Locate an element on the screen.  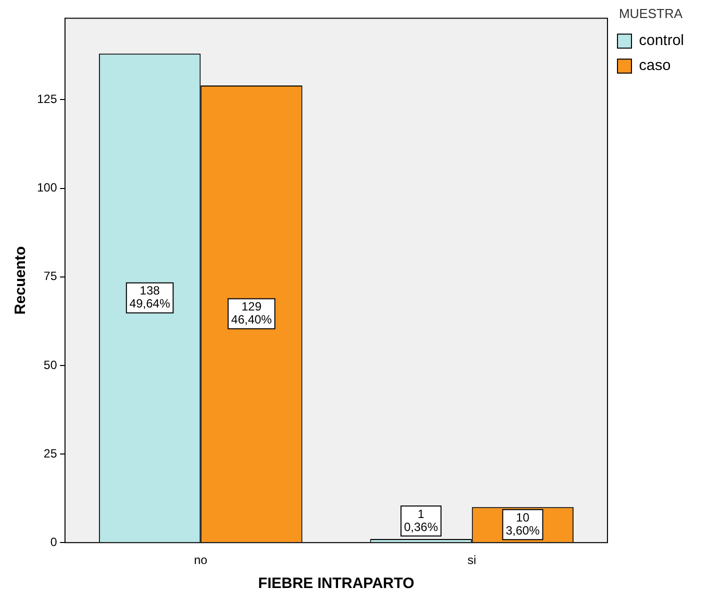
x-tick-label: no is located at coordinates (201, 560).